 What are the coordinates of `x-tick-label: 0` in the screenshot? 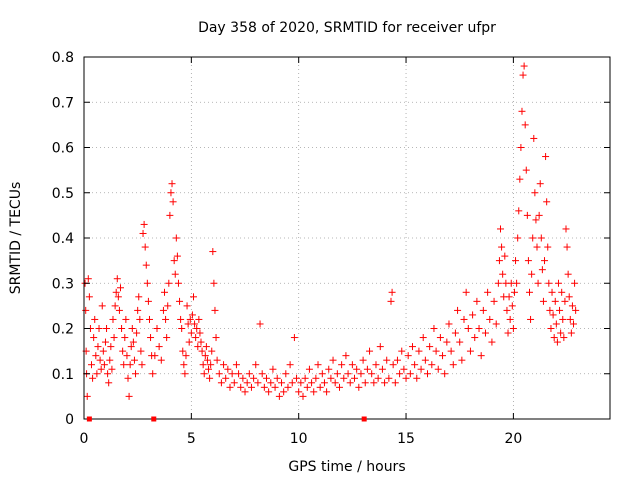 It's located at (84, 439).